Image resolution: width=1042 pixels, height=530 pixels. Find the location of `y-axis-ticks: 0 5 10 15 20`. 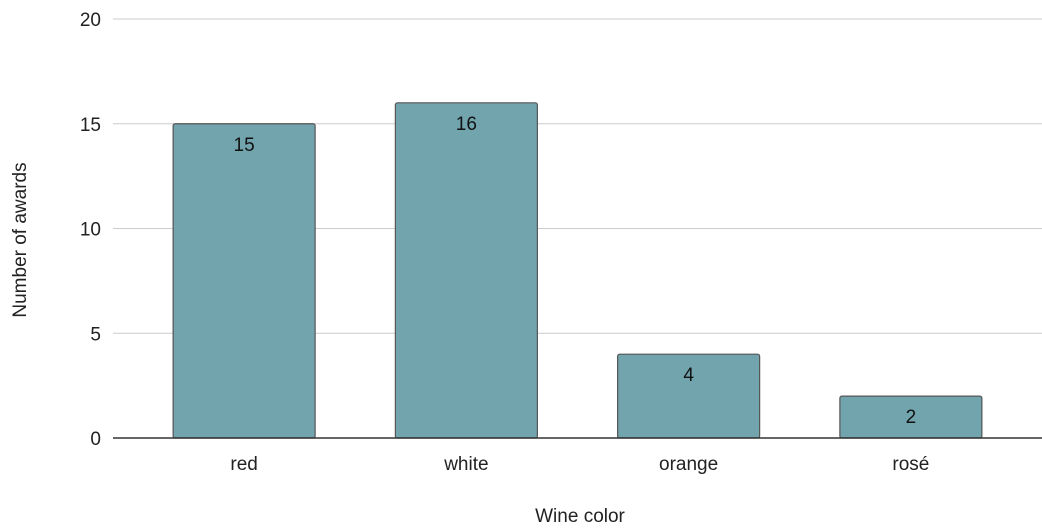

y-axis-ticks: 0 5 10 15 20 is located at coordinates (90, 230).